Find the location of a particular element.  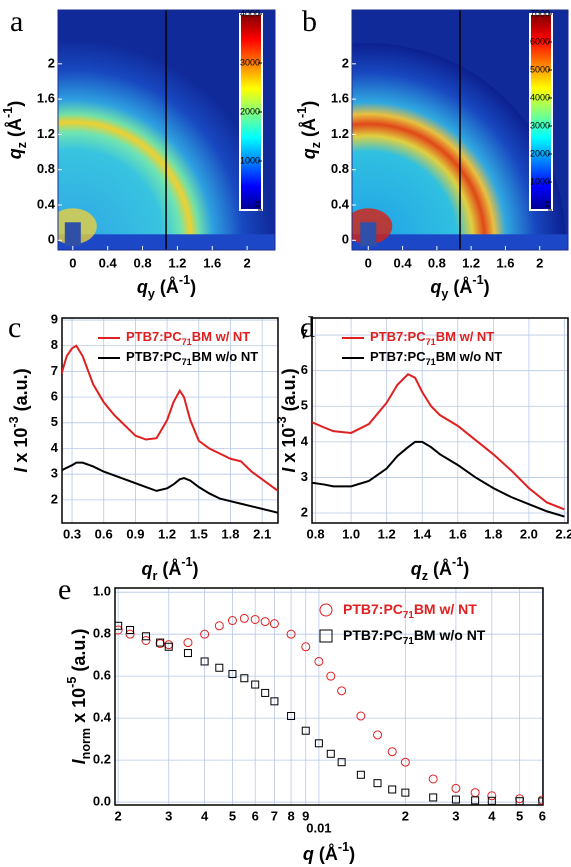

x-tick-label: 0.9 is located at coordinates (135, 533).